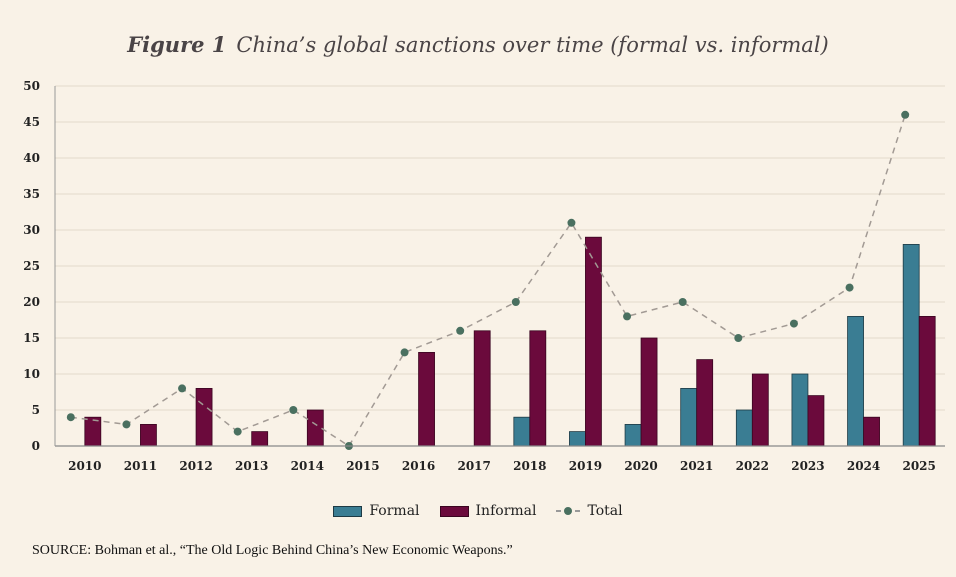  What do you see at coordinates (649, 392) in the screenshot?
I see `bar-informal-2020` at bounding box center [649, 392].